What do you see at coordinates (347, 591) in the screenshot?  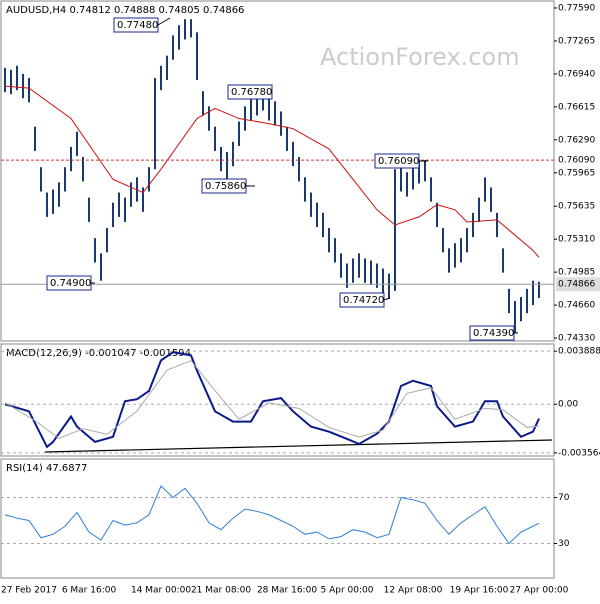 I see `x-tick-label: 5 Apr 00:00` at bounding box center [347, 591].